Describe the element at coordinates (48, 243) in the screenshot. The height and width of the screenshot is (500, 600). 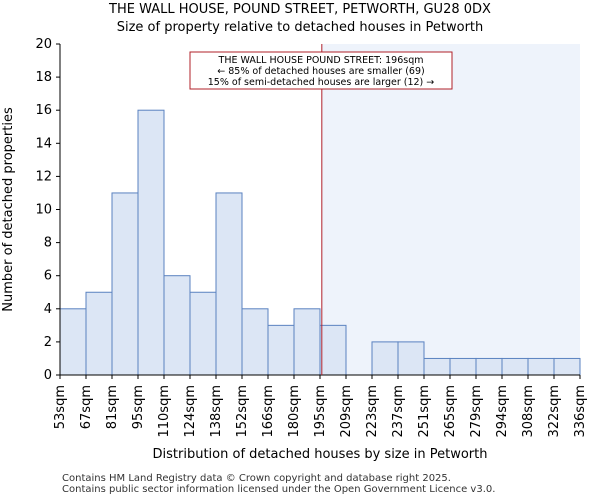
I see `y-tick-label: 8` at that location.